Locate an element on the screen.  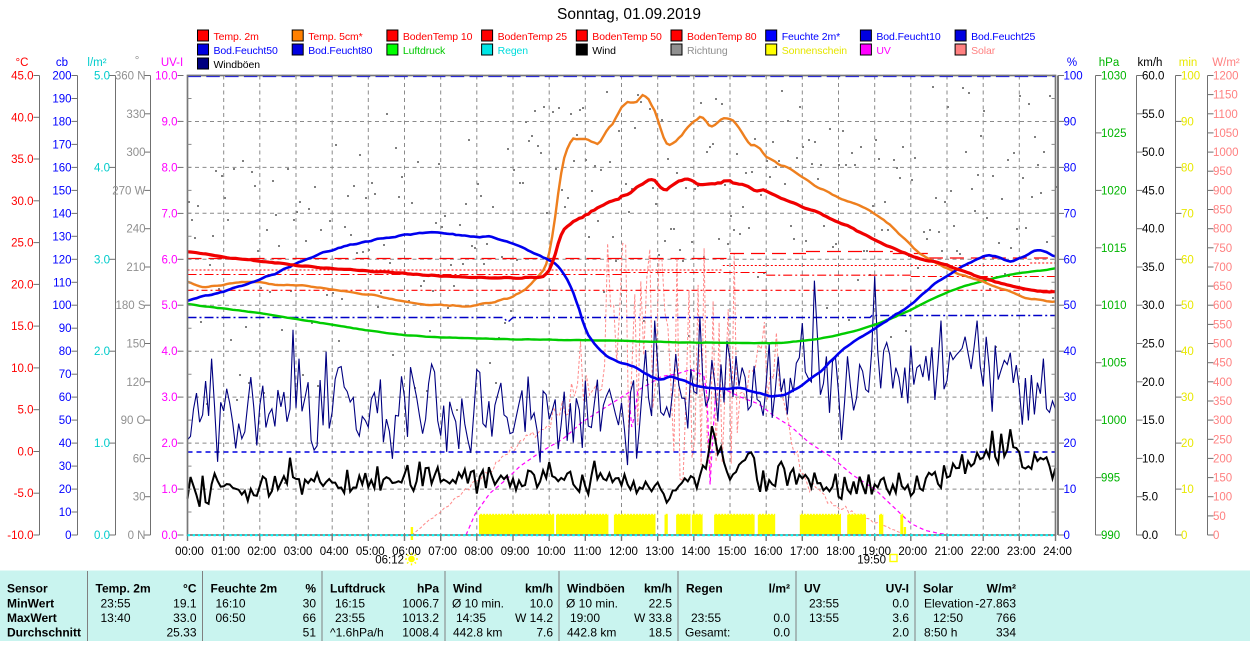
svg-text: 450 is located at coordinates (1222, 364).